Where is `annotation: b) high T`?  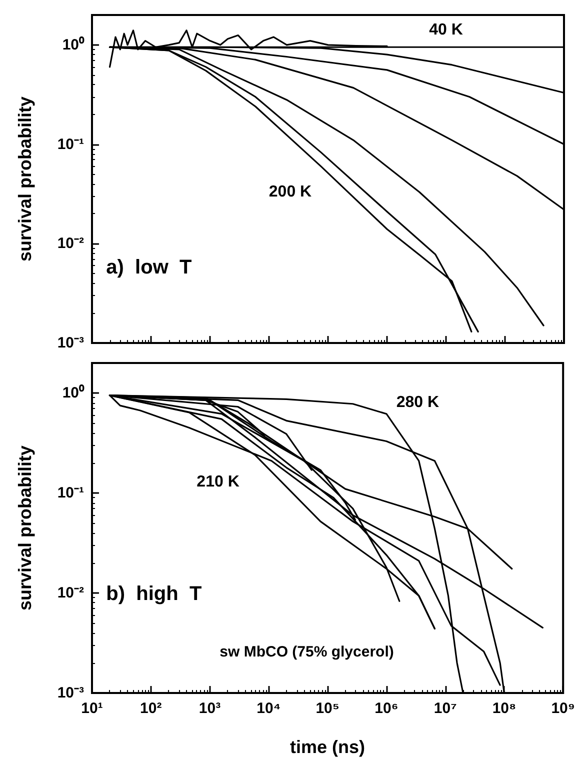 annotation: b) high T is located at coordinates (154, 594).